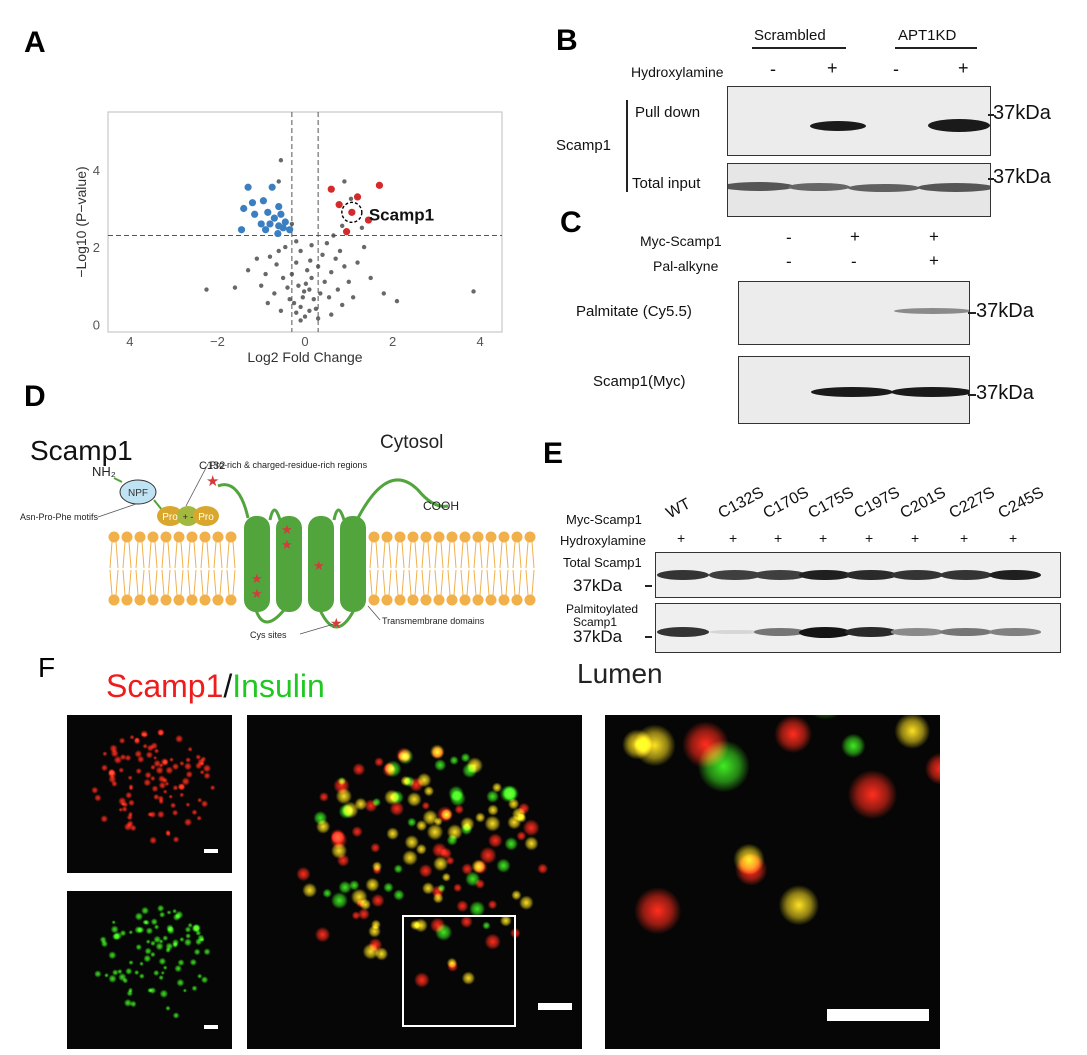 The width and height of the screenshot is (1087, 1055). What do you see at coordinates (823, 538) in the screenshot?
I see `lane-sign-3: +` at bounding box center [823, 538].